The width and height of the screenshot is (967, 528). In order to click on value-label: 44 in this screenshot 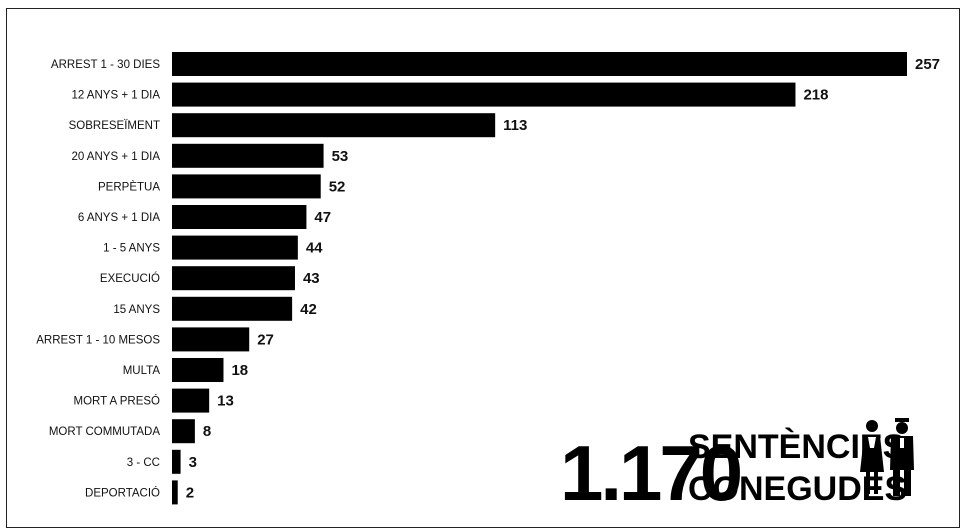, I will do `click(314, 248)`.